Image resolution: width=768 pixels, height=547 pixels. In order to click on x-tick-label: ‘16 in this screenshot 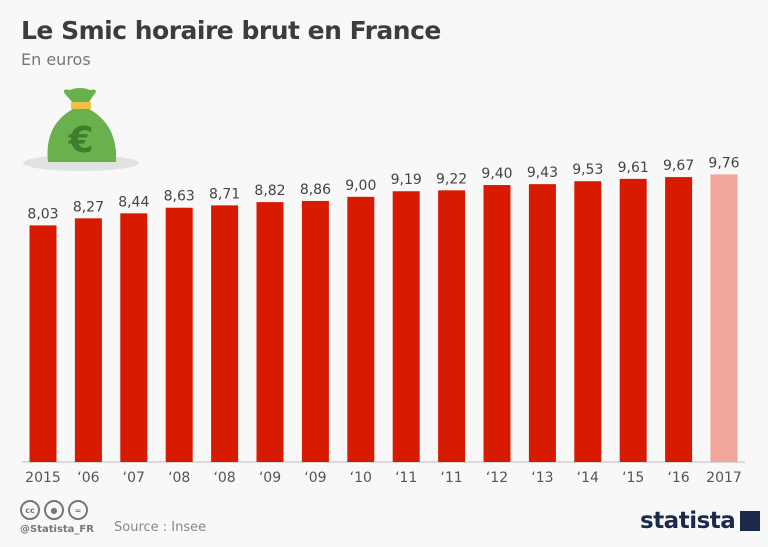, I will do `click(678, 478)`.